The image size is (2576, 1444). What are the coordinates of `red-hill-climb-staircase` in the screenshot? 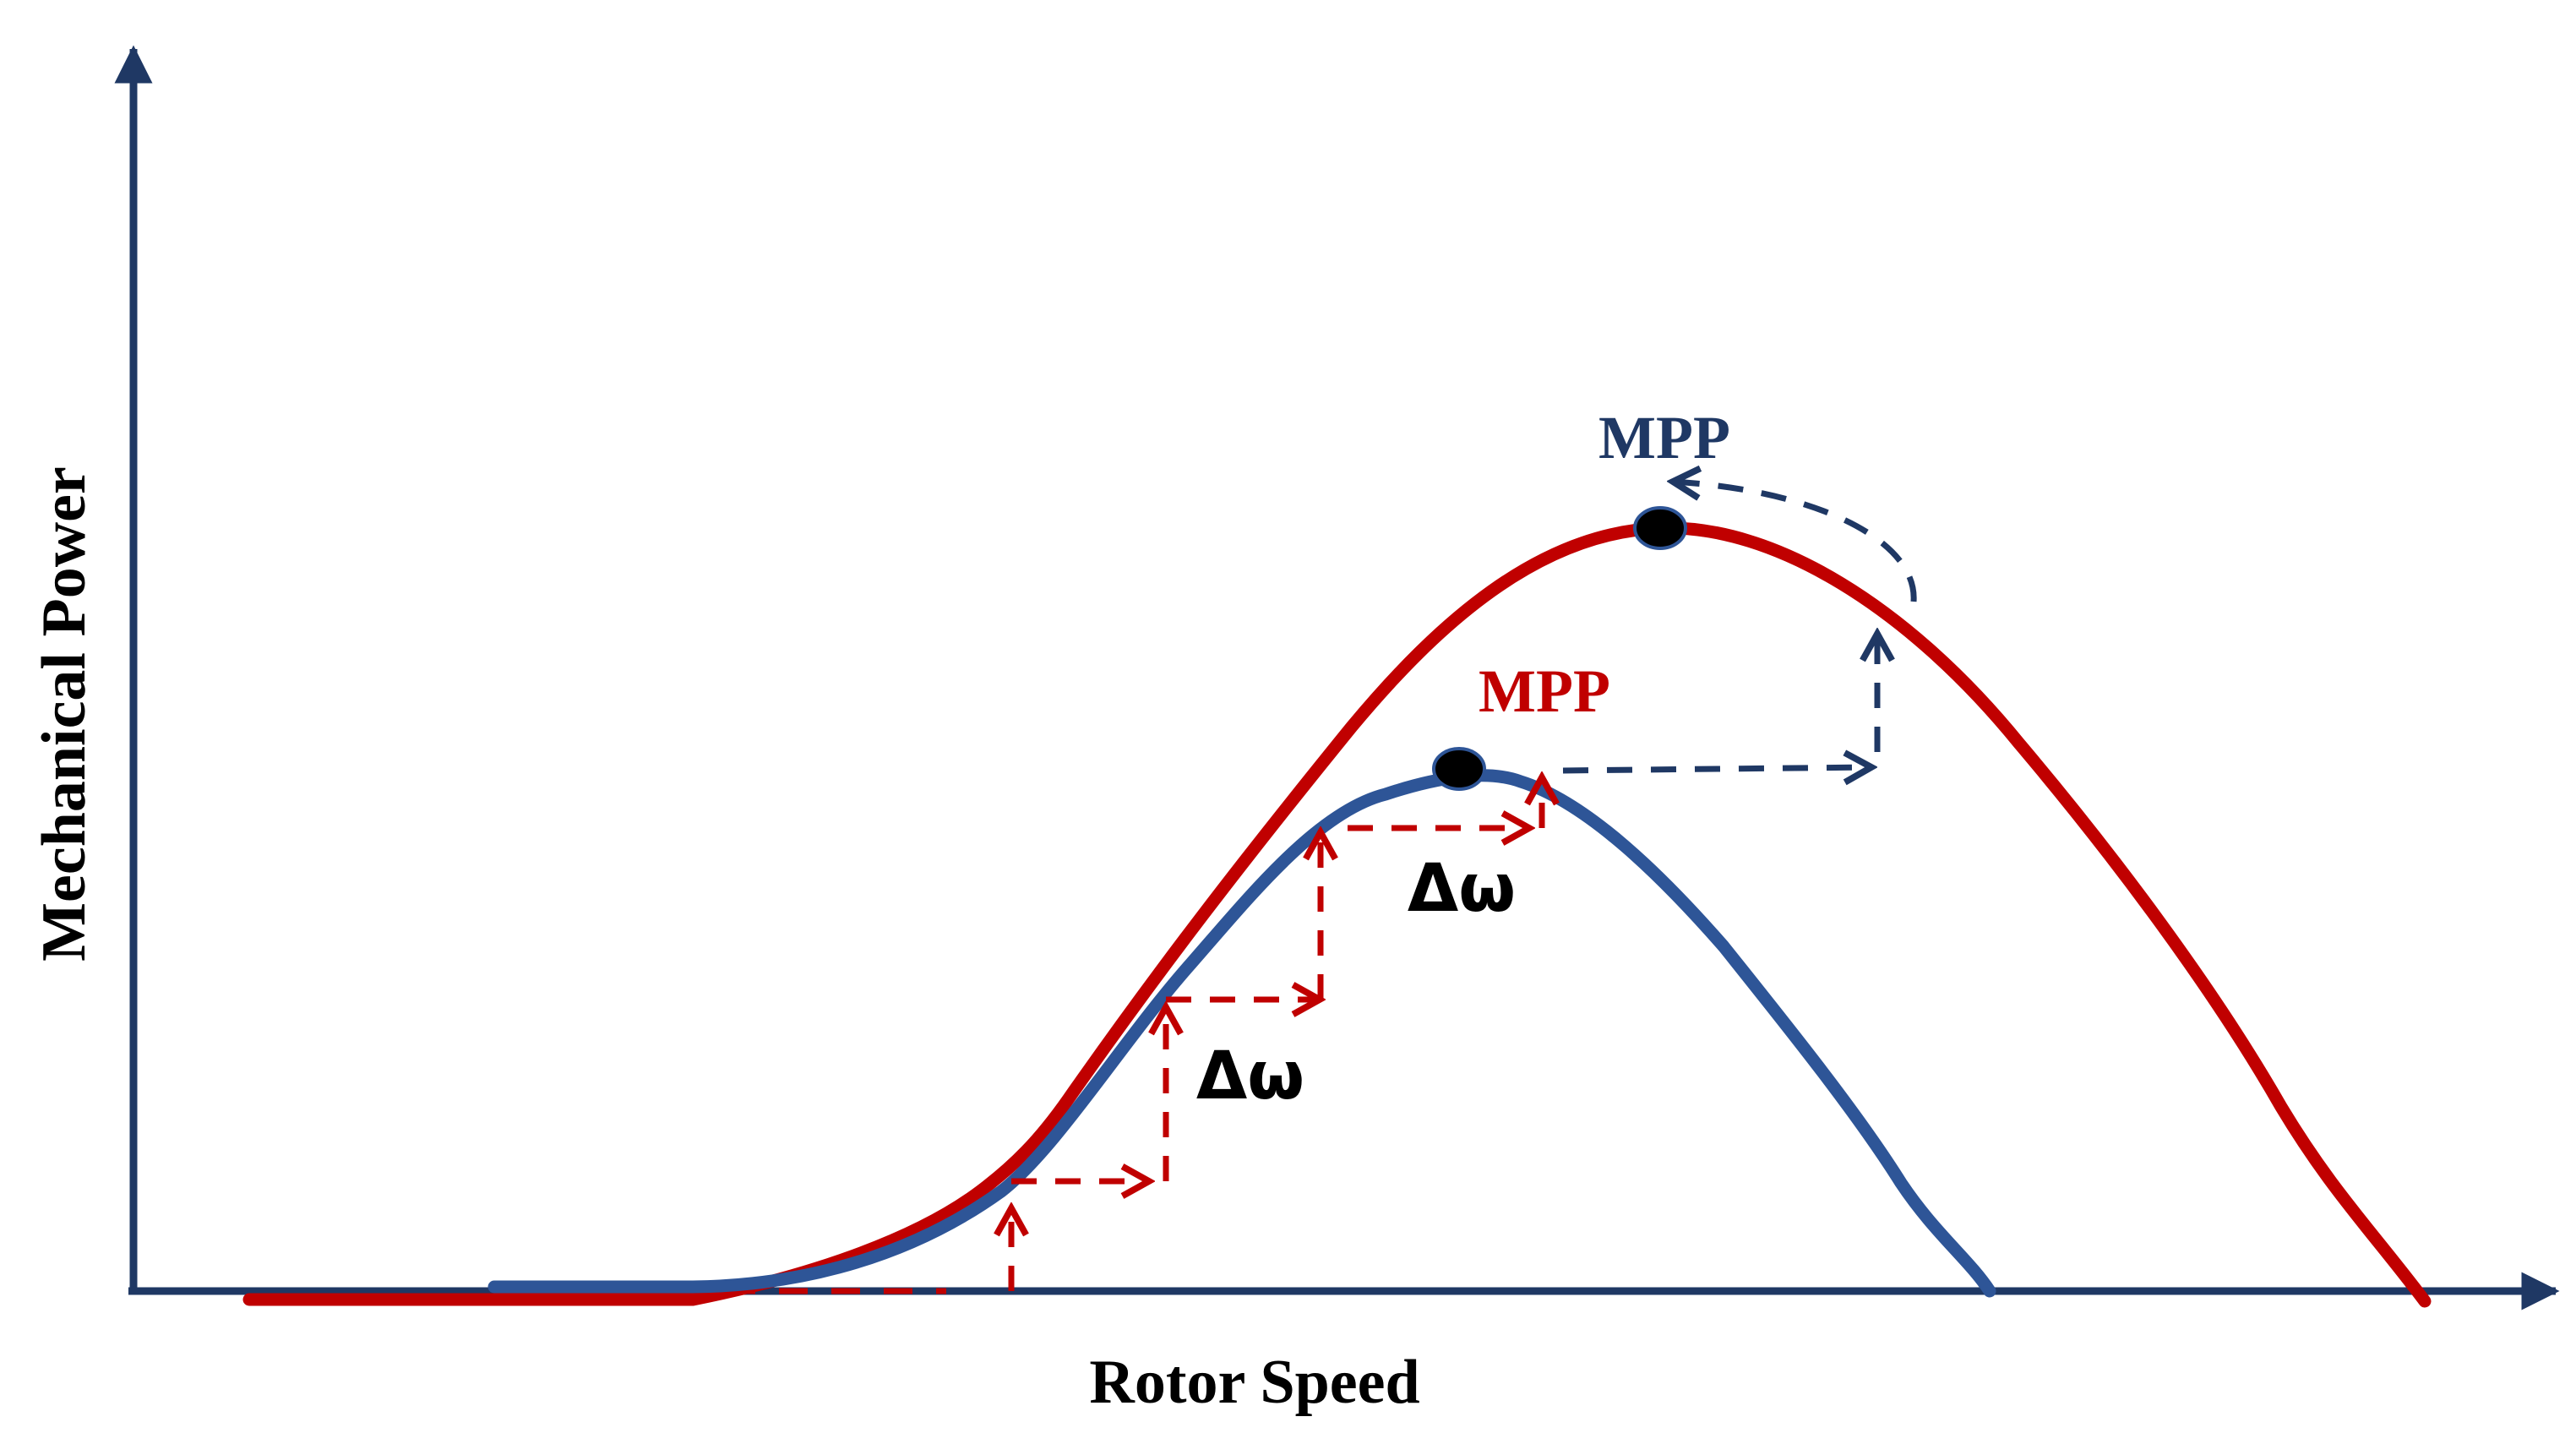 It's located at (1276, 1034).